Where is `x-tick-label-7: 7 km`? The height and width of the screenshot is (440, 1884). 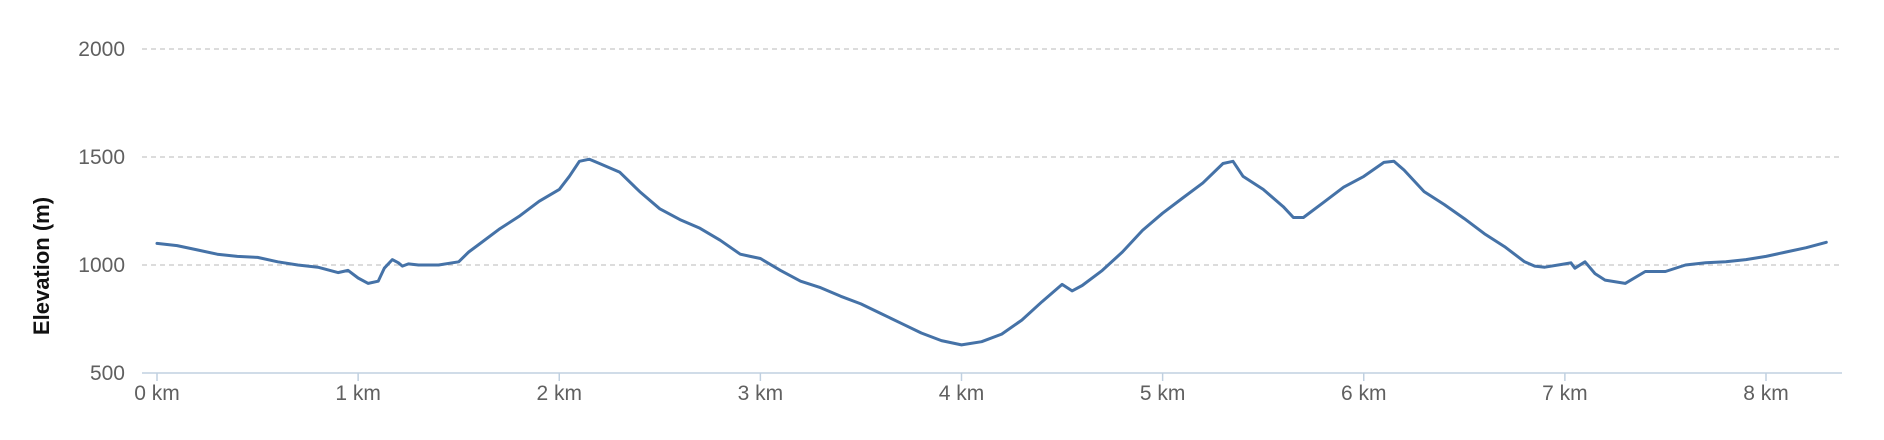
x-tick-label-7: 7 km is located at coordinates (1565, 393).